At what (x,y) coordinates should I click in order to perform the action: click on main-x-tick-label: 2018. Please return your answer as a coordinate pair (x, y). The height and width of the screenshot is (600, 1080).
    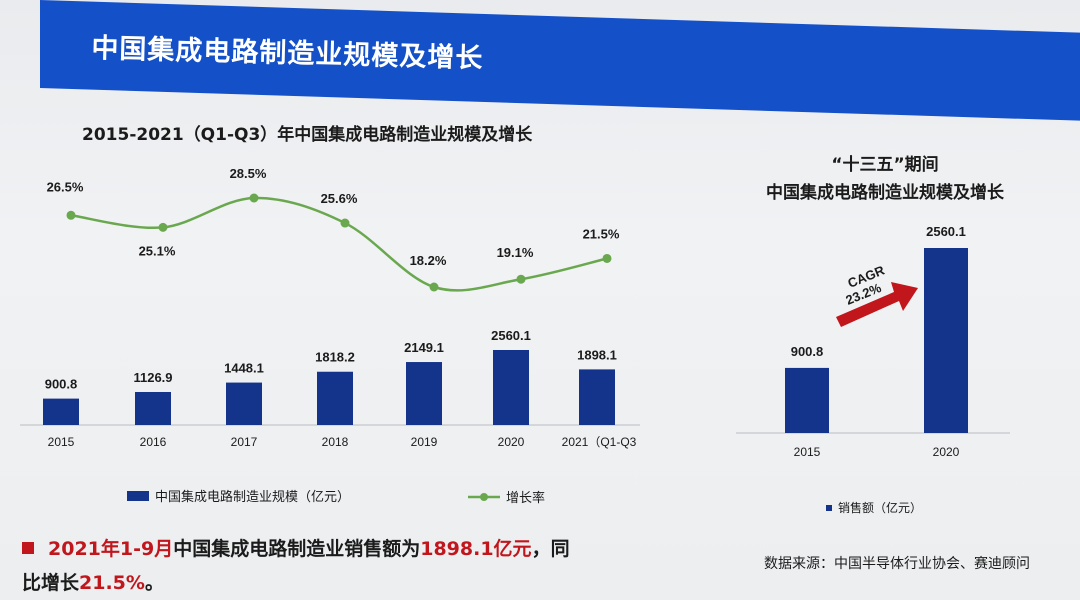
    Looking at the image, I should click on (335, 442).